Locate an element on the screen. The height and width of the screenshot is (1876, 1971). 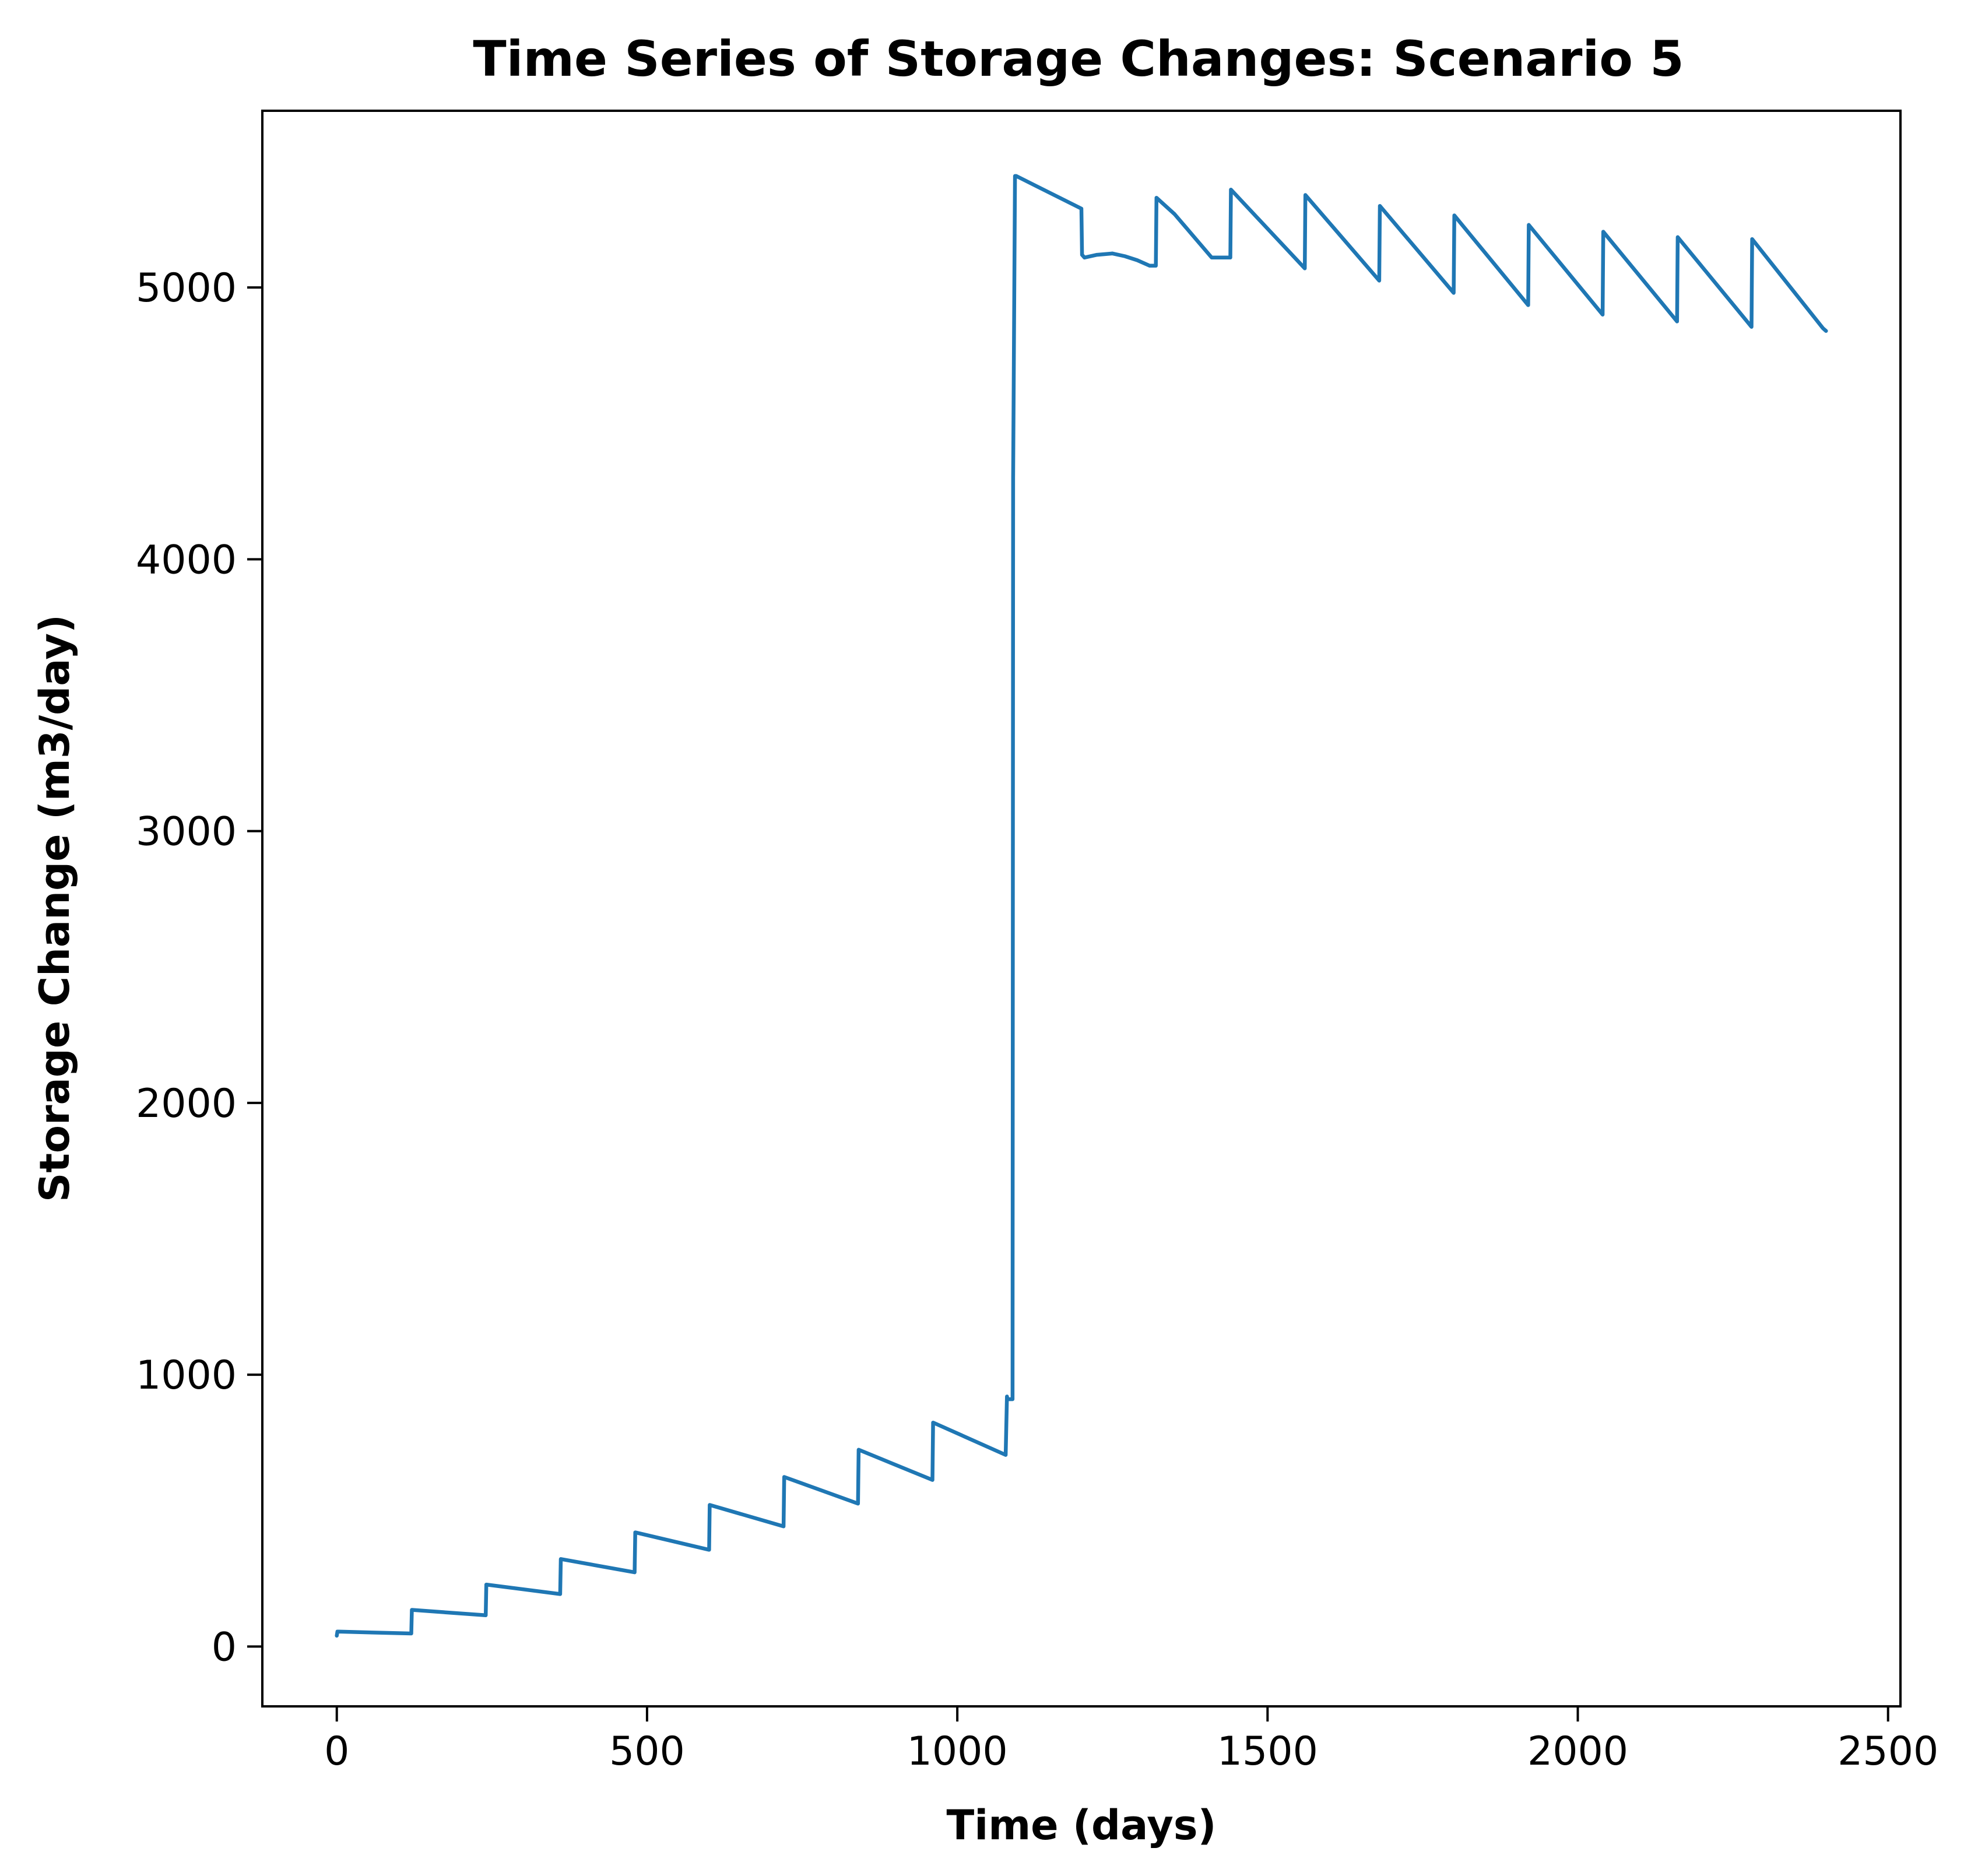
x-tick-label: 1500 is located at coordinates (1268, 1752).